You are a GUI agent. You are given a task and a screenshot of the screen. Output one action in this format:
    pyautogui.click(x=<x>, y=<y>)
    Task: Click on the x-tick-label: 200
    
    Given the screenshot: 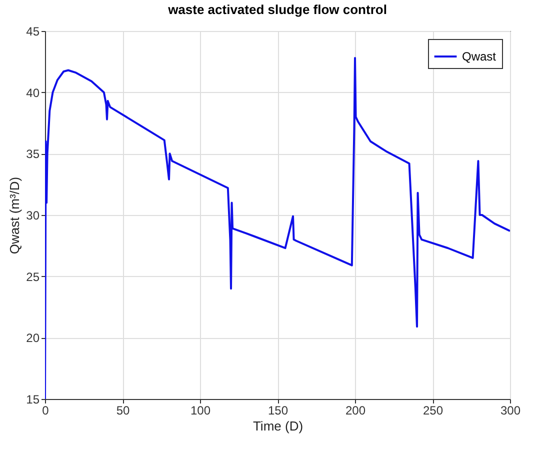 What is the action you would take?
    pyautogui.click(x=355, y=411)
    